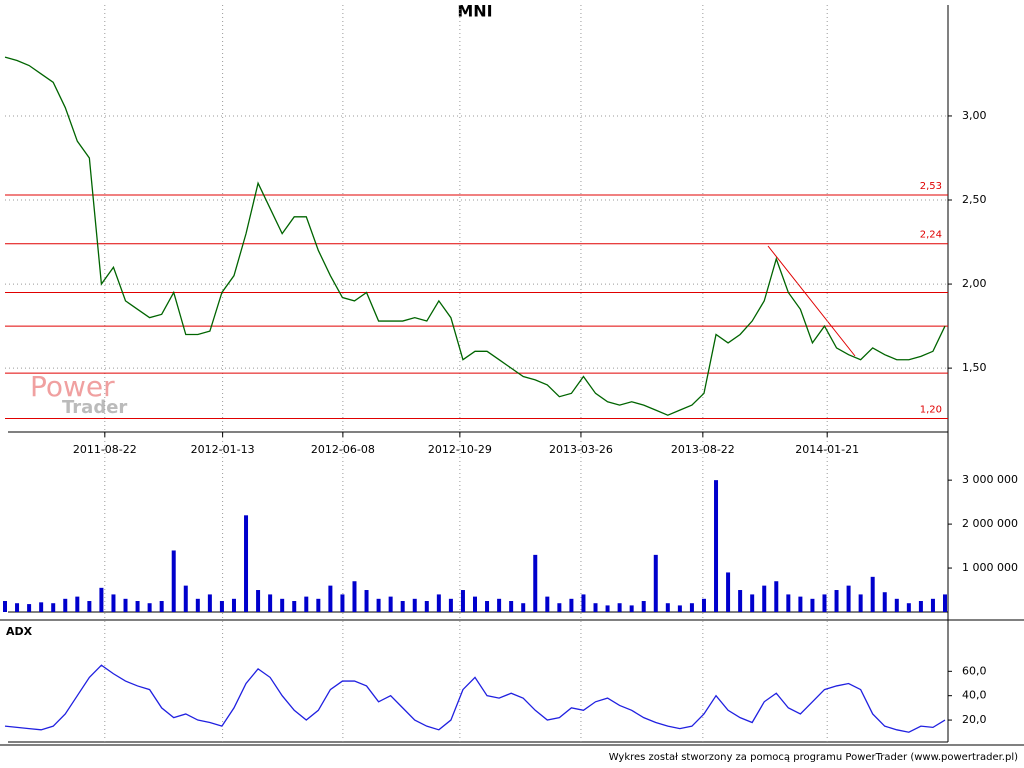  I want to click on x-tick-label: 2012-10-29, so click(460, 449).